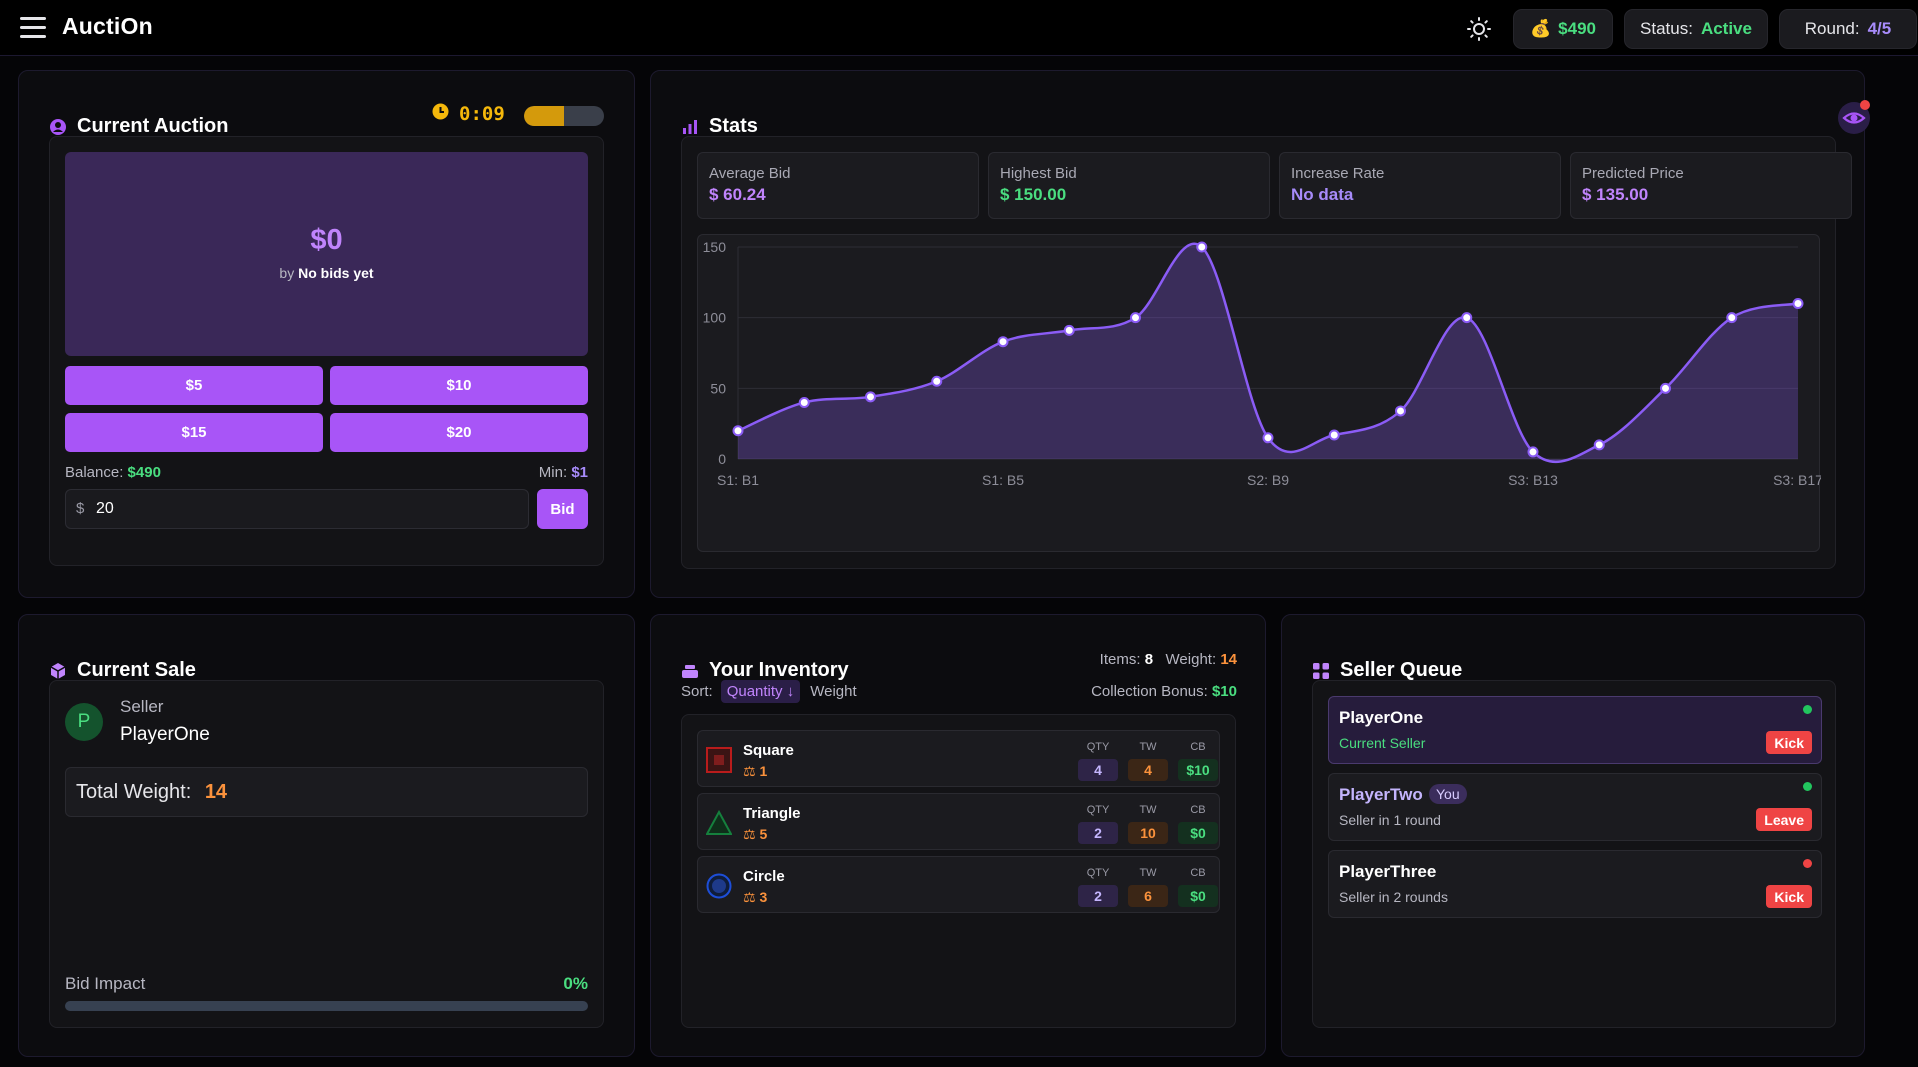 The width and height of the screenshot is (1918, 1067). What do you see at coordinates (440, 114) in the screenshot?
I see `clock-icon` at bounding box center [440, 114].